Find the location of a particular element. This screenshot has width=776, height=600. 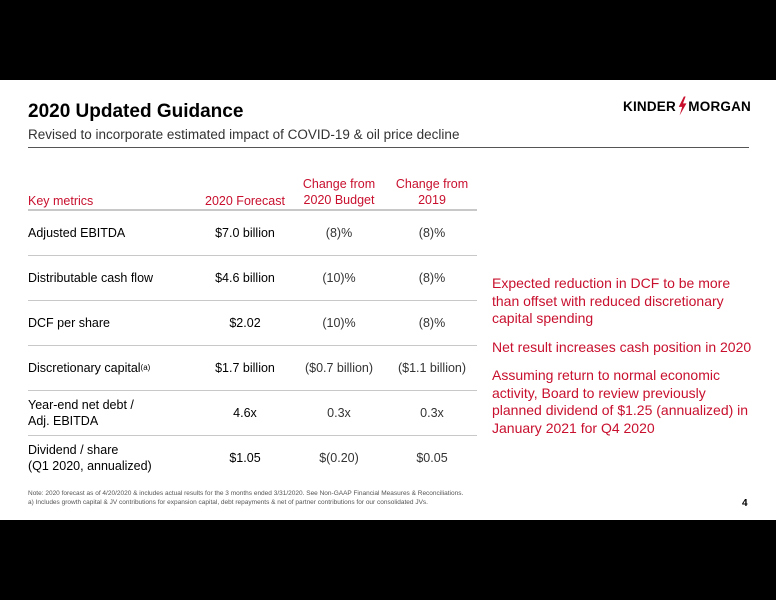

page-number: 4 is located at coordinates (745, 503).